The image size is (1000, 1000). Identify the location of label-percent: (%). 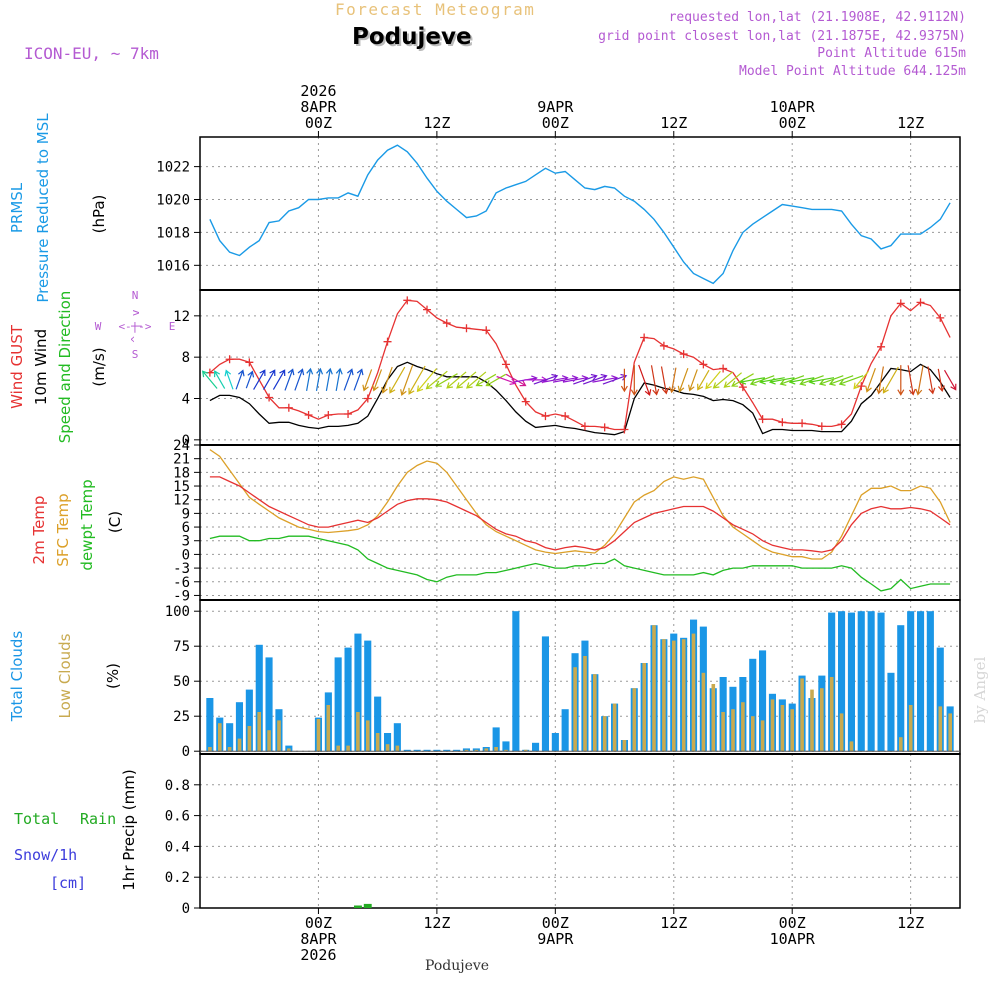
(113, 676).